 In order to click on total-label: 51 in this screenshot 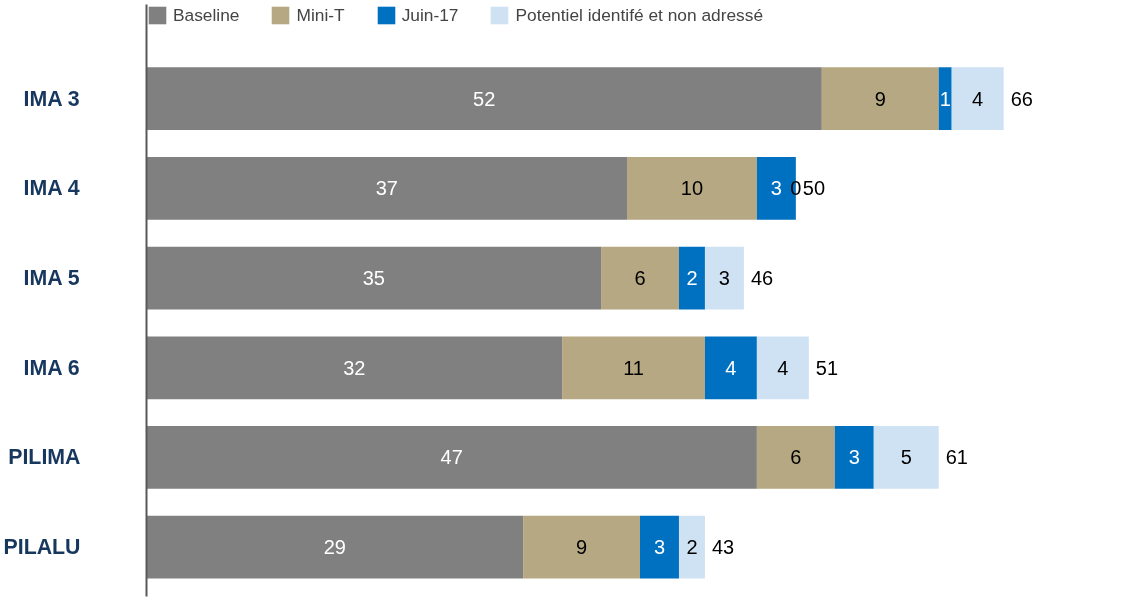, I will do `click(827, 367)`.